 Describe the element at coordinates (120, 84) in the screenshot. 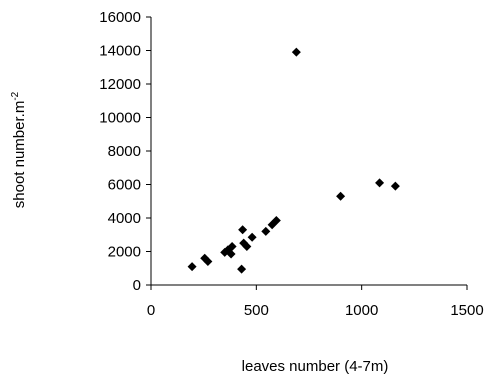

I see `y-tick-label: 12000` at that location.